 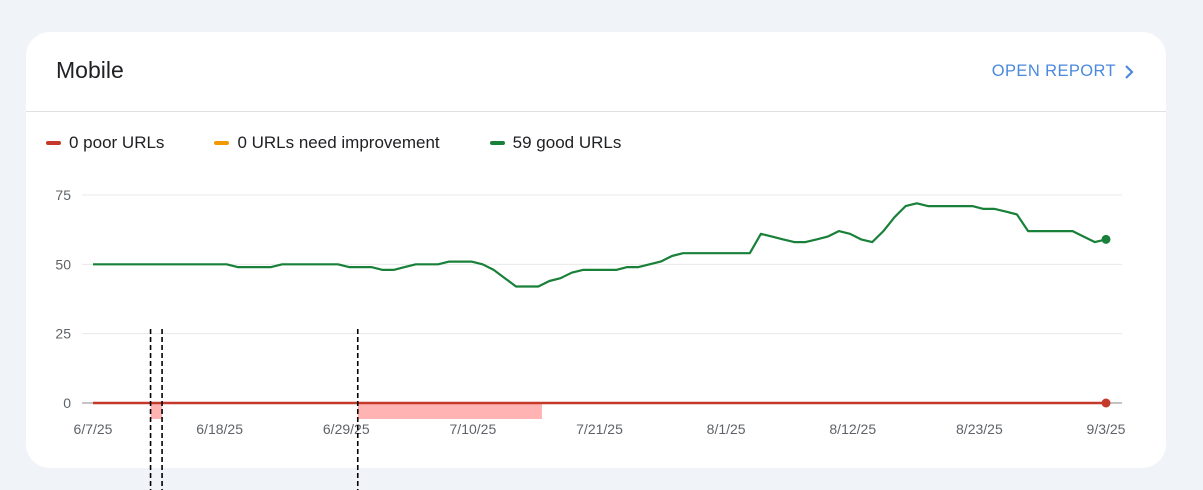 I want to click on series-line-good, so click(x=600, y=245).